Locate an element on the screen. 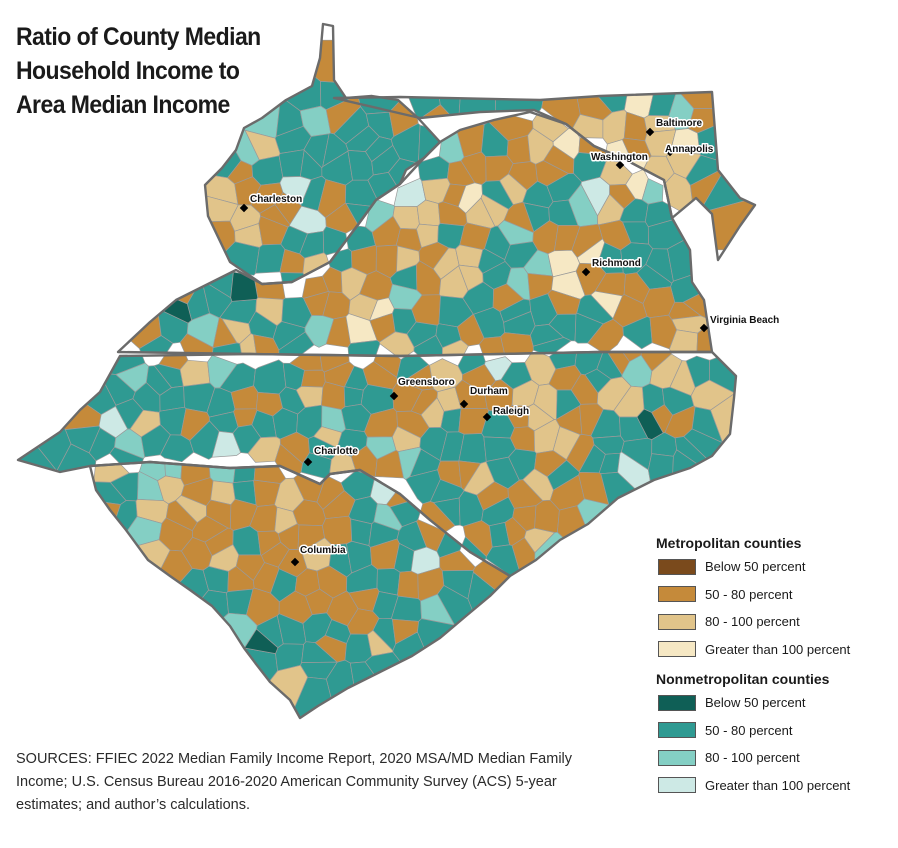 This screenshot has width=898, height=848. title-line-1: Ratio of County Median is located at coordinates (138, 37).